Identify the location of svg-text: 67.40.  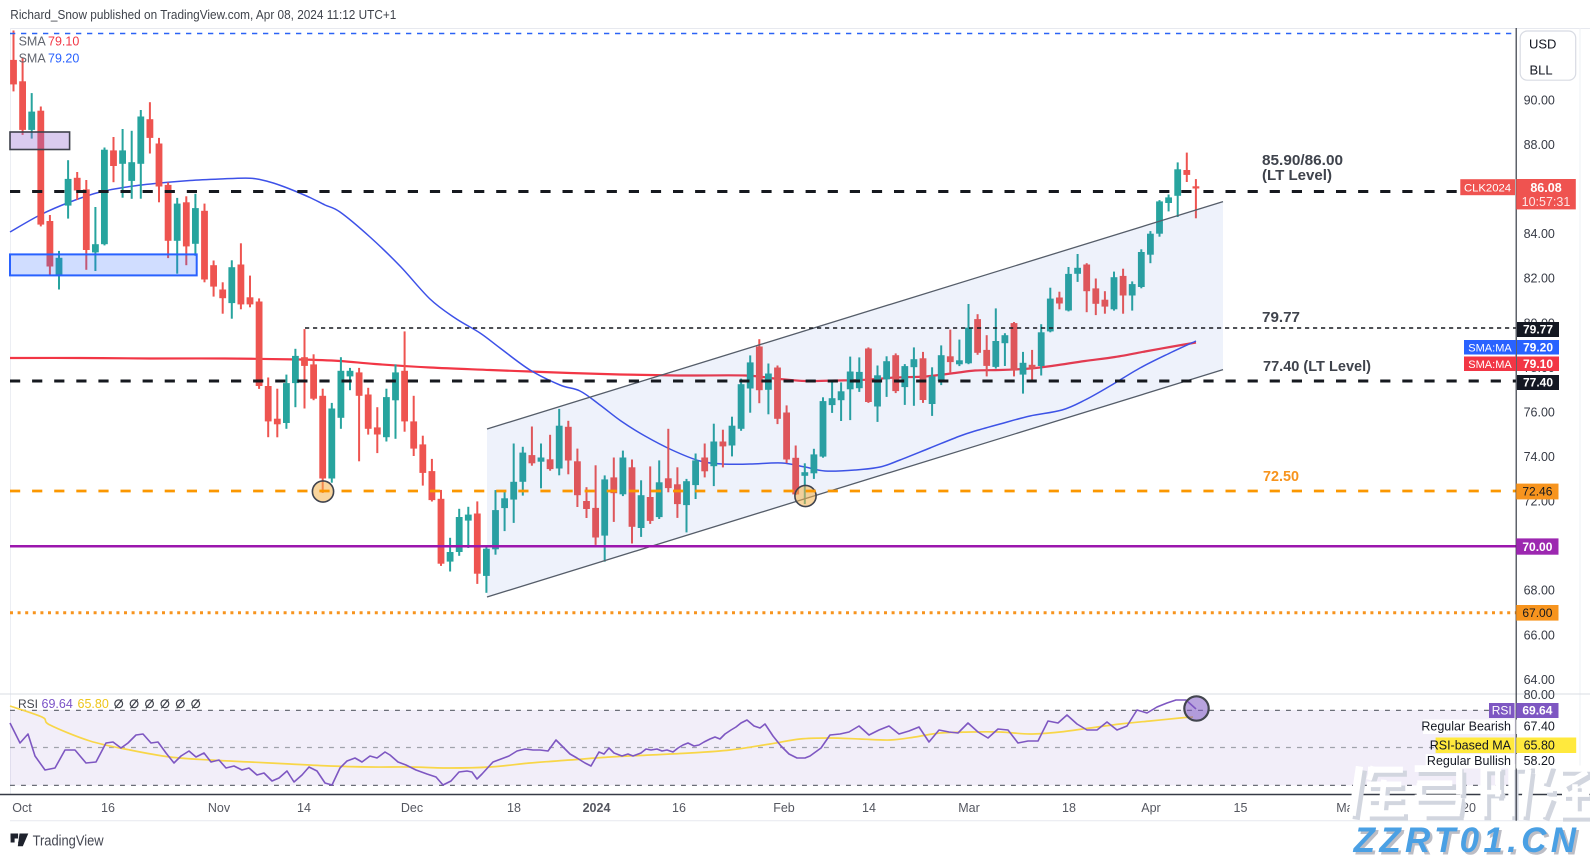
(1539, 727).